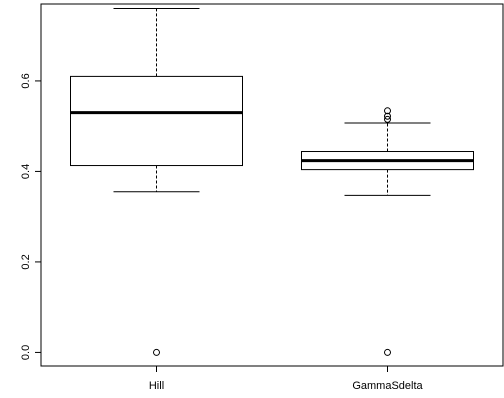 This screenshot has height=398, width=504. I want to click on y-tick-label: 0.6, so click(26, 80).